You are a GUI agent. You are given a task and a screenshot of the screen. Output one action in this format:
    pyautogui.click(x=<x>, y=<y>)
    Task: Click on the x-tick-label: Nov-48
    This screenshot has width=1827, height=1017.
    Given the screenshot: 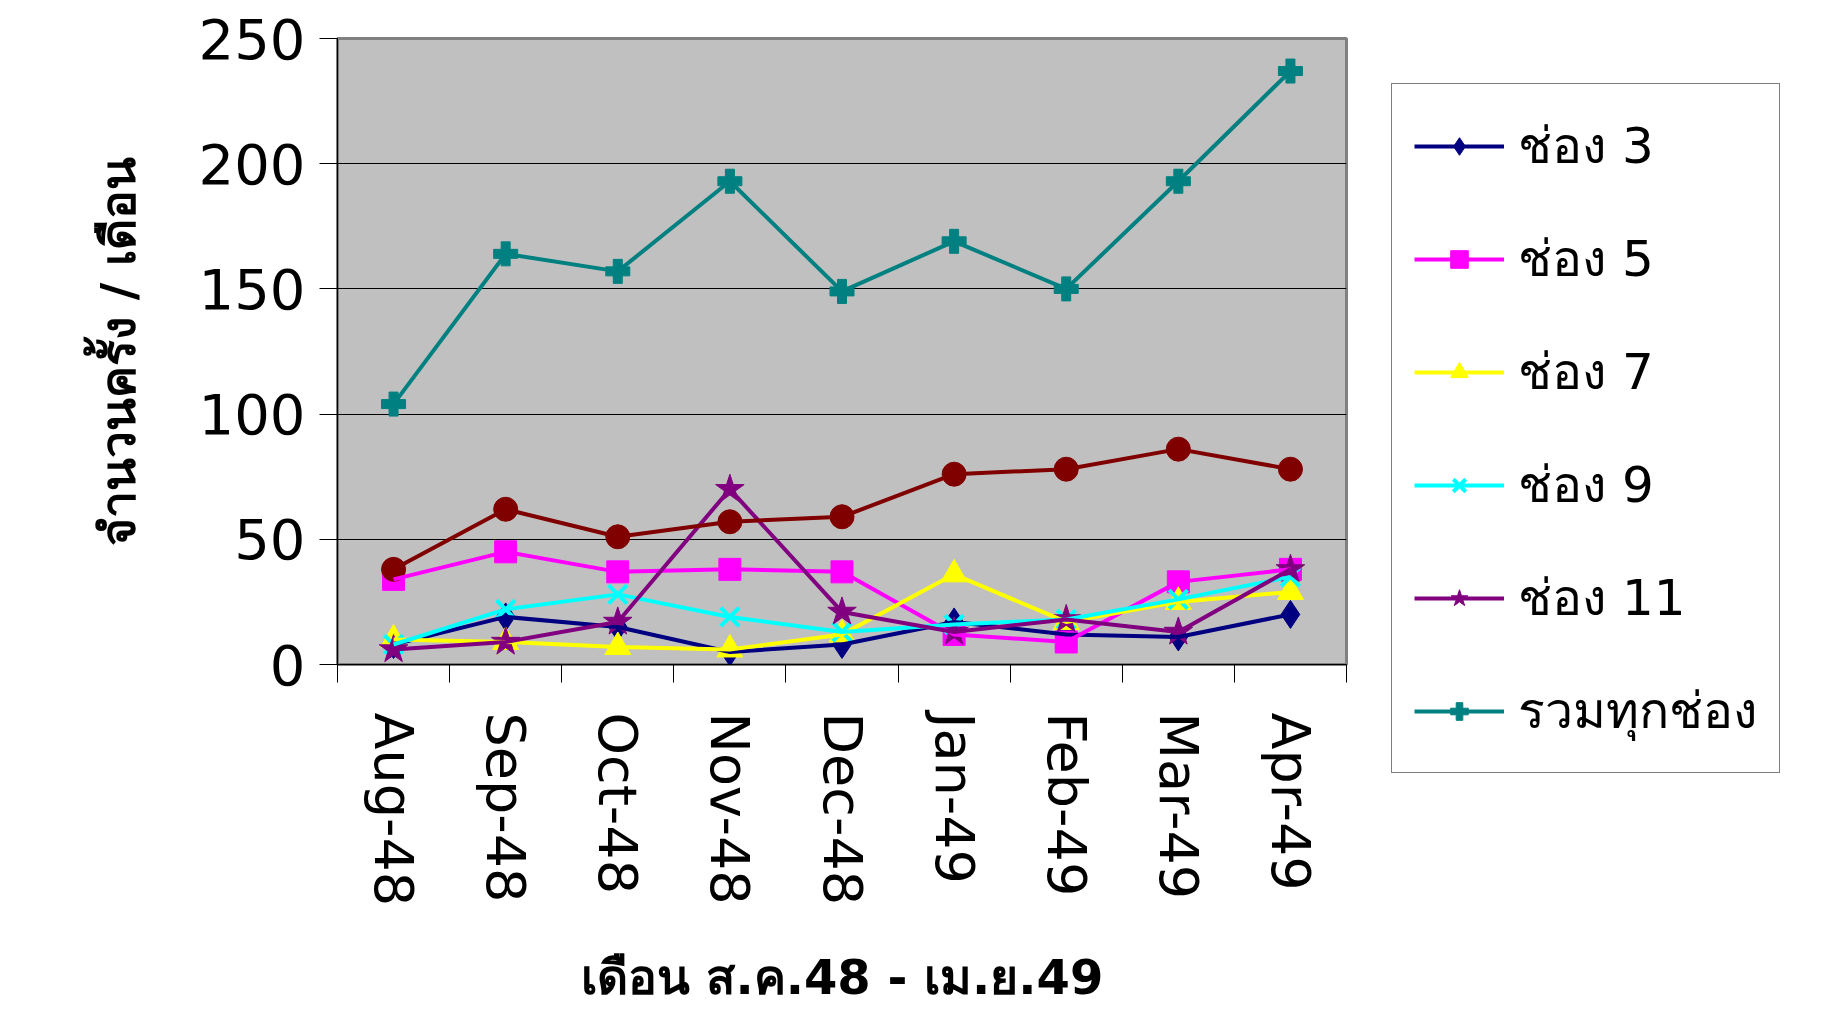 What is the action you would take?
    pyautogui.click(x=730, y=808)
    